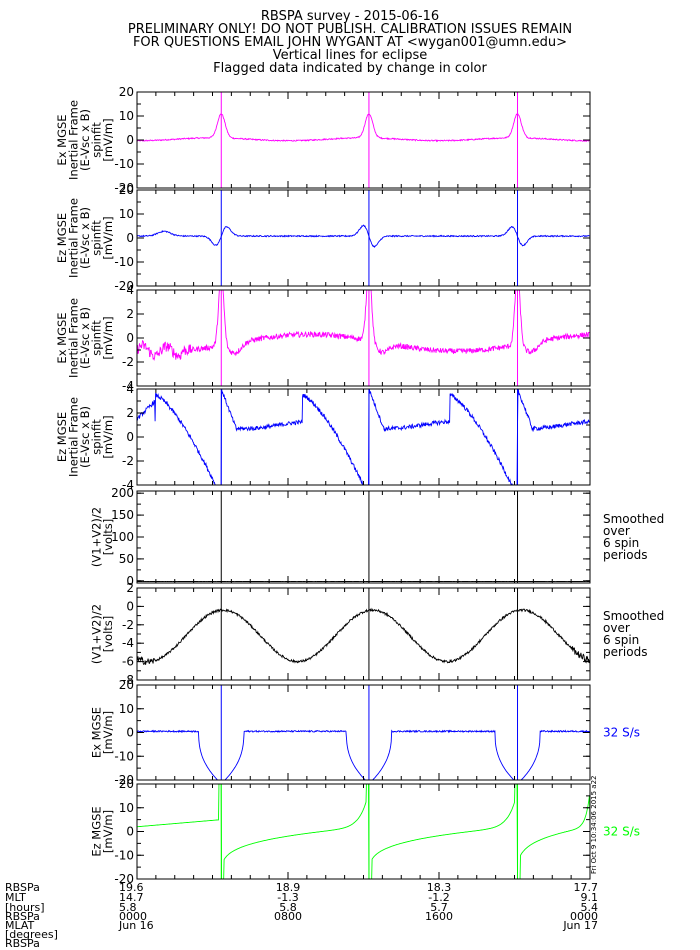 The width and height of the screenshot is (700, 950). I want to click on footer-row-label: [degrees], so click(31, 934).